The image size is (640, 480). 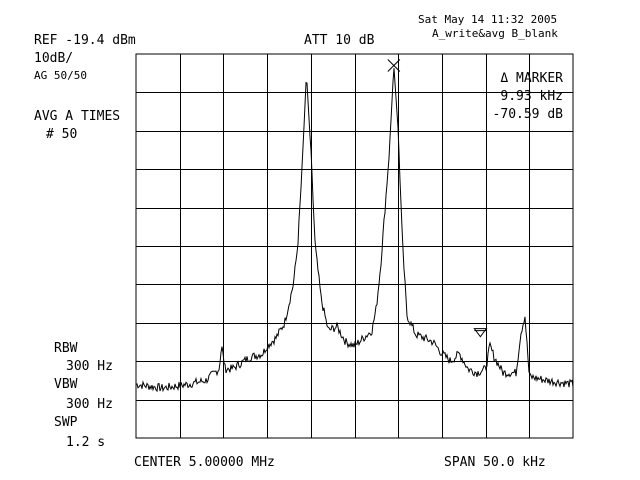 What do you see at coordinates (89, 366) in the screenshot?
I see `rbw-value: 300 Hz` at bounding box center [89, 366].